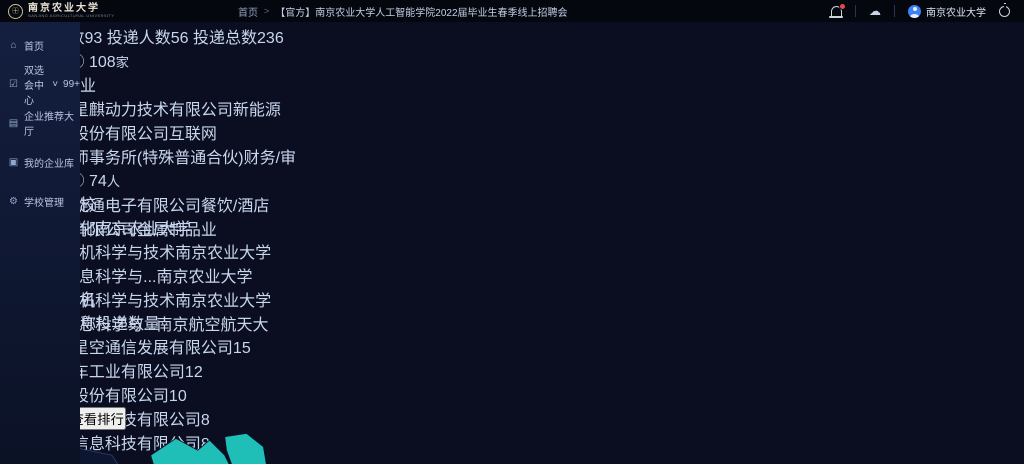  What do you see at coordinates (71, 84) in the screenshot?
I see `fair-center-badge: 99+` at bounding box center [71, 84].